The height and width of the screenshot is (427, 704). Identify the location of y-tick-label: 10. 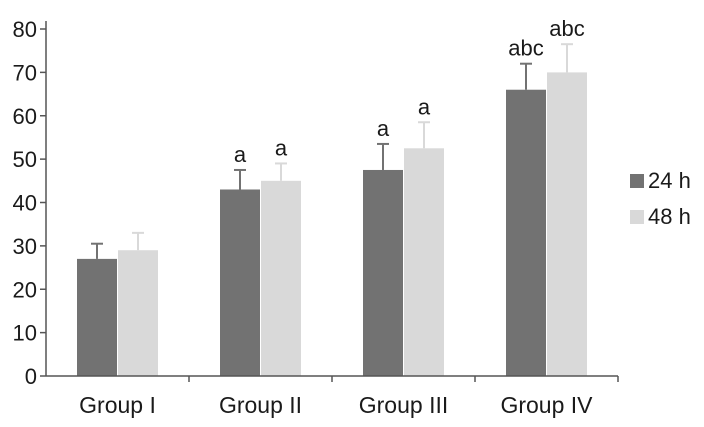
(25, 333).